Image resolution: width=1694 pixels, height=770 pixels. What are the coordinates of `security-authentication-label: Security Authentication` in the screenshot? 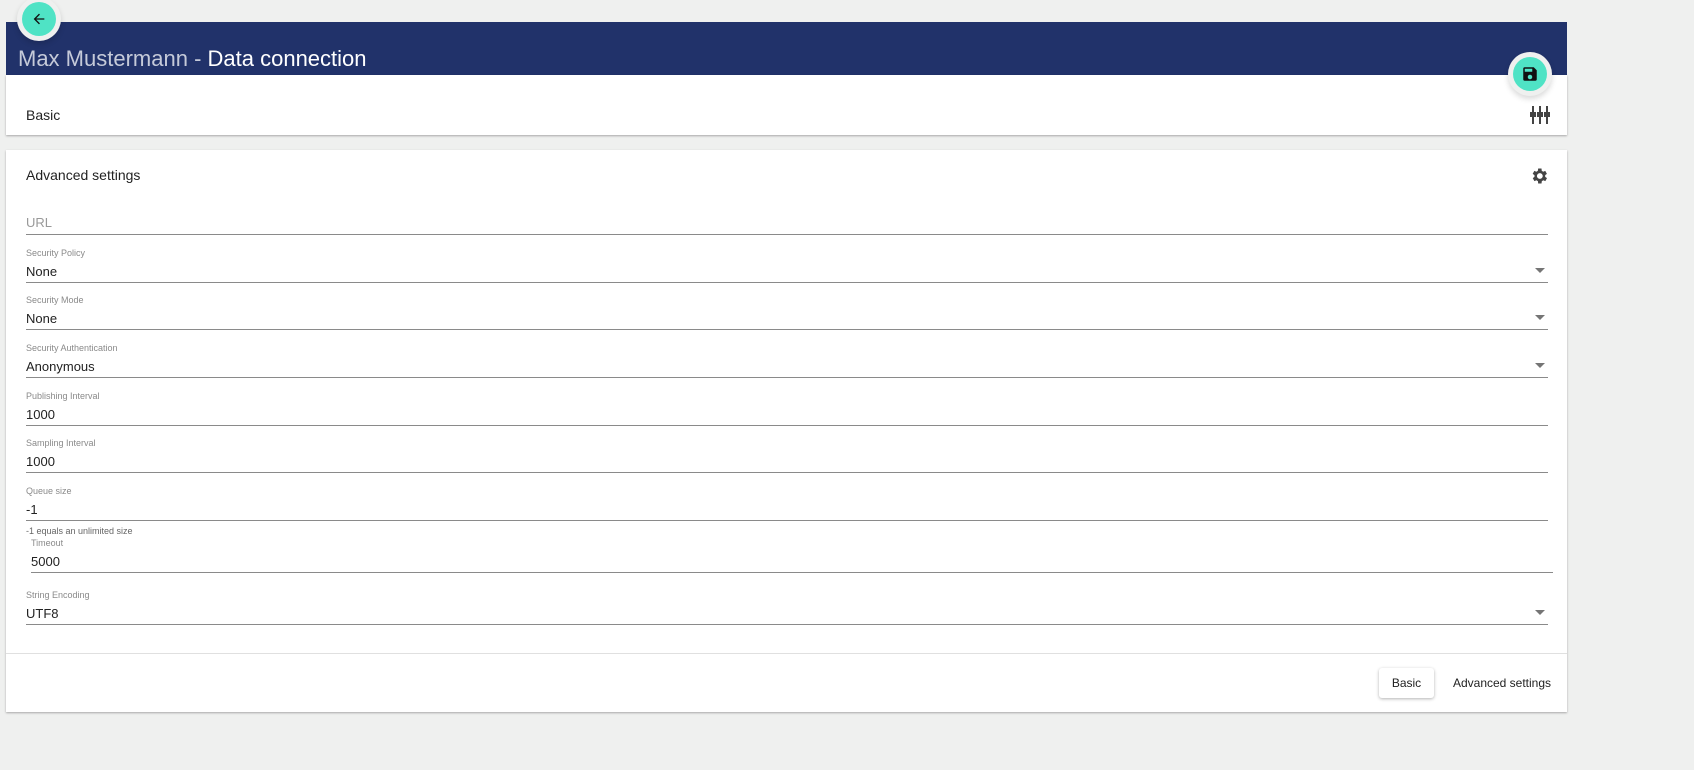 It's located at (72, 348).